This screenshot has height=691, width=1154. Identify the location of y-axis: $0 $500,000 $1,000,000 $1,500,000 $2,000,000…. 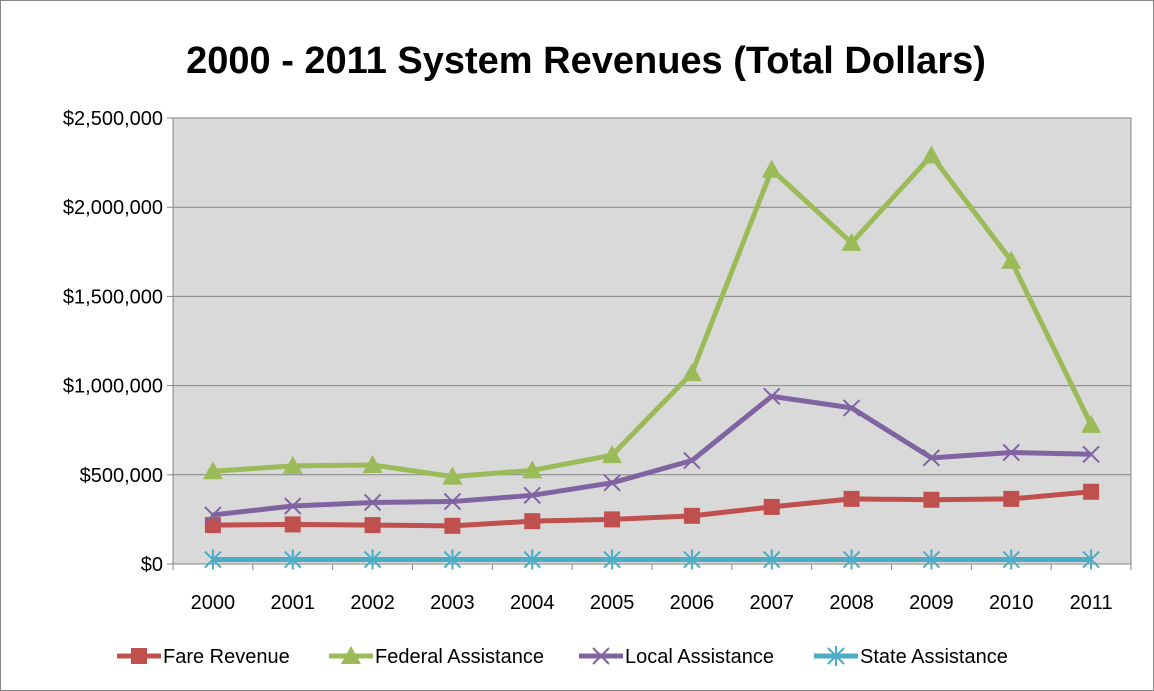
(118, 342).